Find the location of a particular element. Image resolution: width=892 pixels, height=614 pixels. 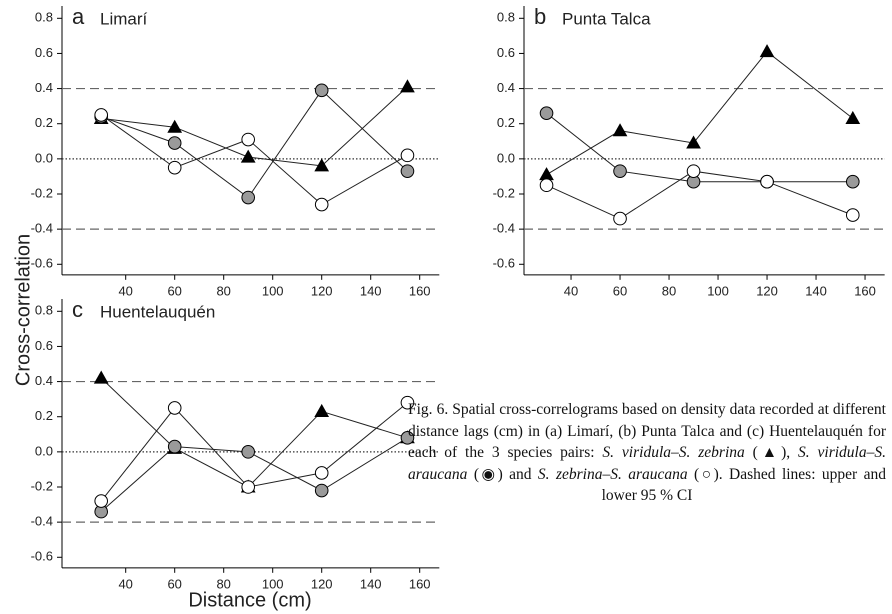

caption-run: (◉) and is located at coordinates (502, 474).